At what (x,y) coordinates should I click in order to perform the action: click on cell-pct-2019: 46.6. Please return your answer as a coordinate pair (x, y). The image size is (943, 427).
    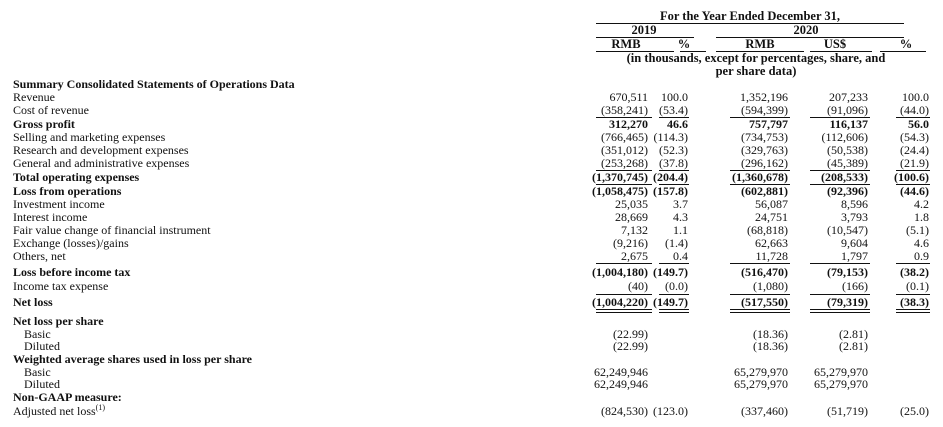
    Looking at the image, I should click on (677, 124).